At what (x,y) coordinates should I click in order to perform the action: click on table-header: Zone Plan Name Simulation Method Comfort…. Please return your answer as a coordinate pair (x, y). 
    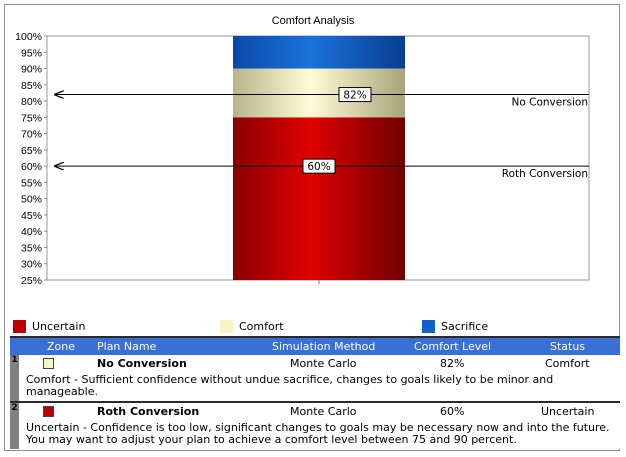
    Looking at the image, I should click on (315, 345).